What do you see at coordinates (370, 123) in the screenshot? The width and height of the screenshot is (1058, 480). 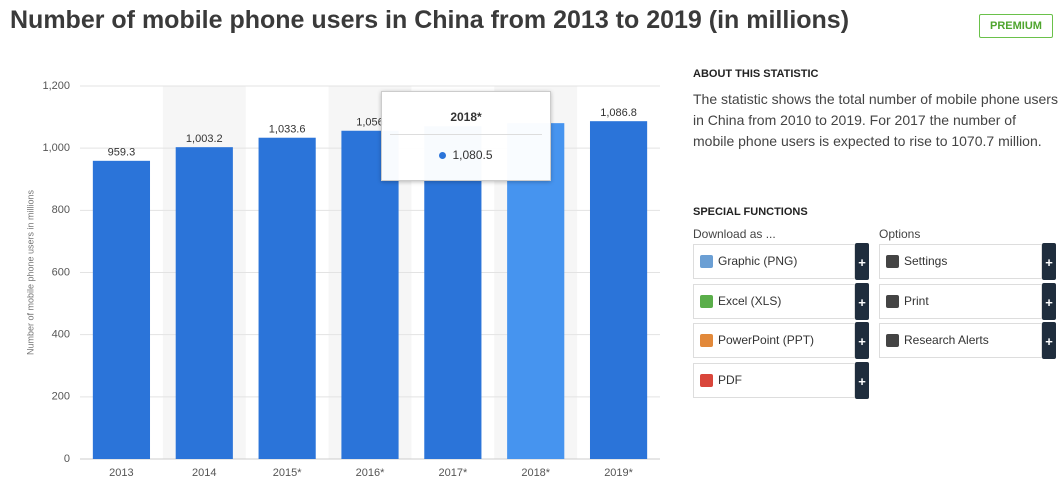 I see `data-label: 1,056` at bounding box center [370, 123].